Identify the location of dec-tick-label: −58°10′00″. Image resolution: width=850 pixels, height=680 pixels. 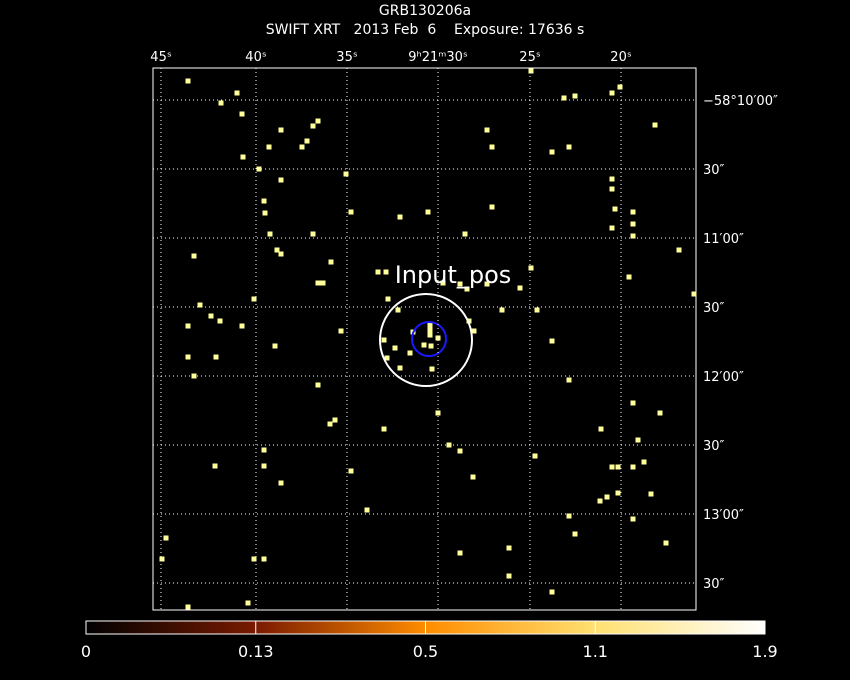
(740, 101).